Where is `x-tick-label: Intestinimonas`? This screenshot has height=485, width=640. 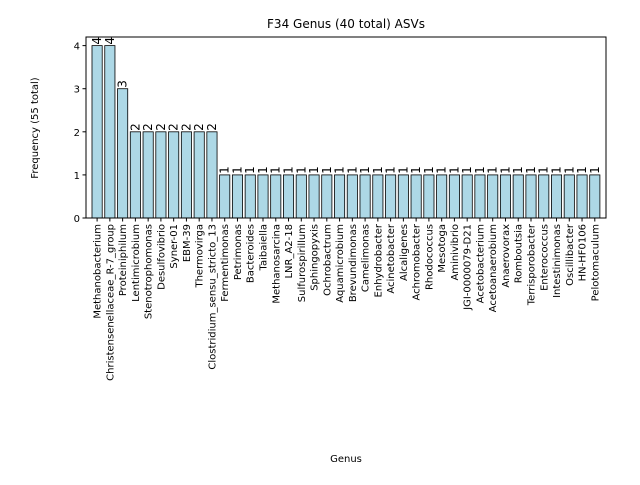 x-tick-label: Intestinimonas is located at coordinates (557, 261).